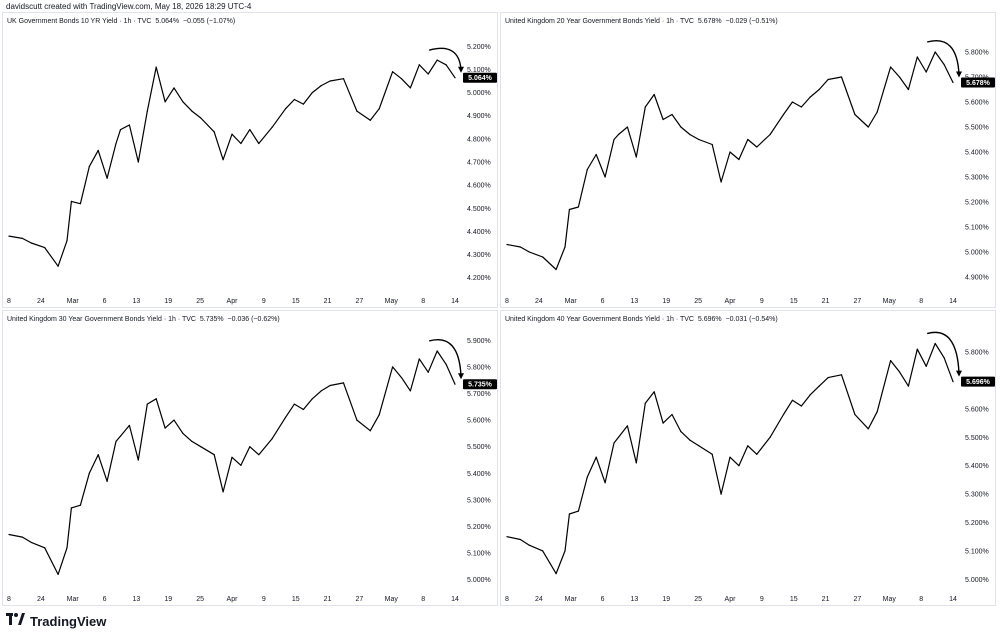 This screenshot has height=637, width=1000. What do you see at coordinates (479, 139) in the screenshot?
I see `y-tick-label: 4.800%` at bounding box center [479, 139].